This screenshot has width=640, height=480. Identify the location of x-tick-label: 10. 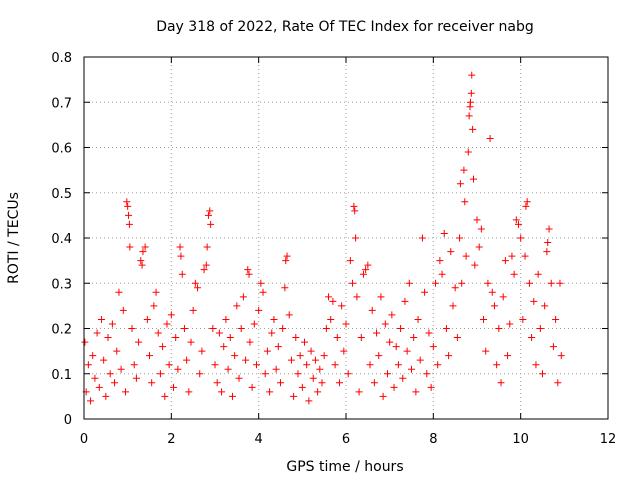
(520, 439).